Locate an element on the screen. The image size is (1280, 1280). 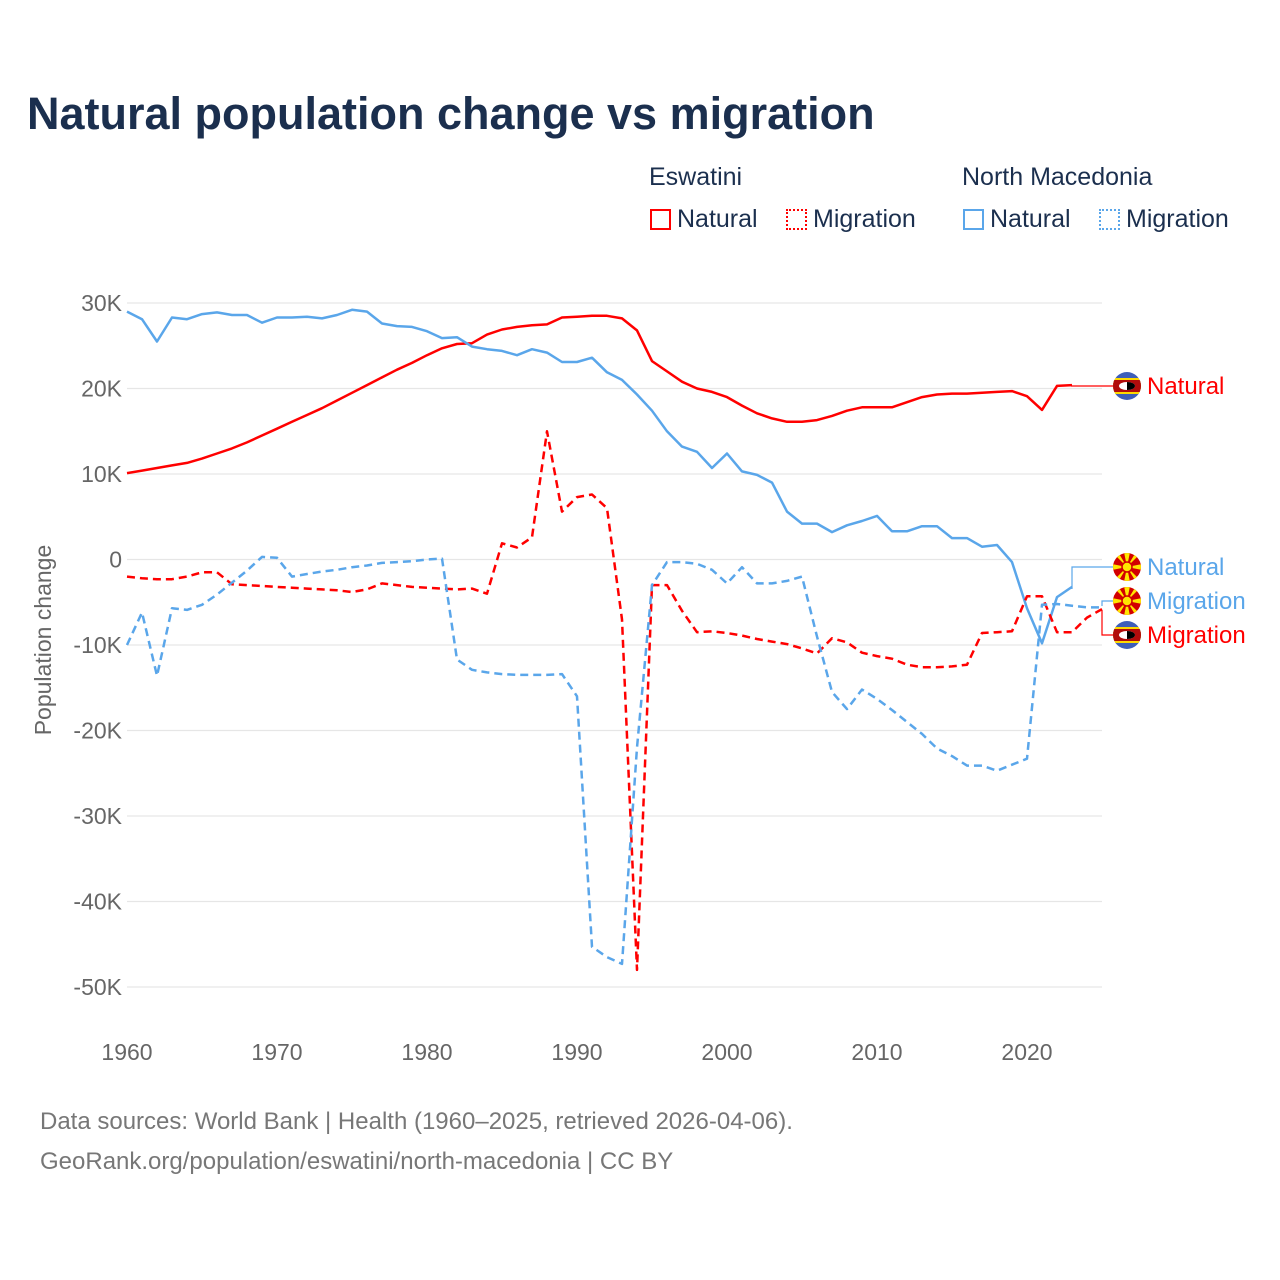
chart-title: Natural population change vs migration is located at coordinates (451, 113).